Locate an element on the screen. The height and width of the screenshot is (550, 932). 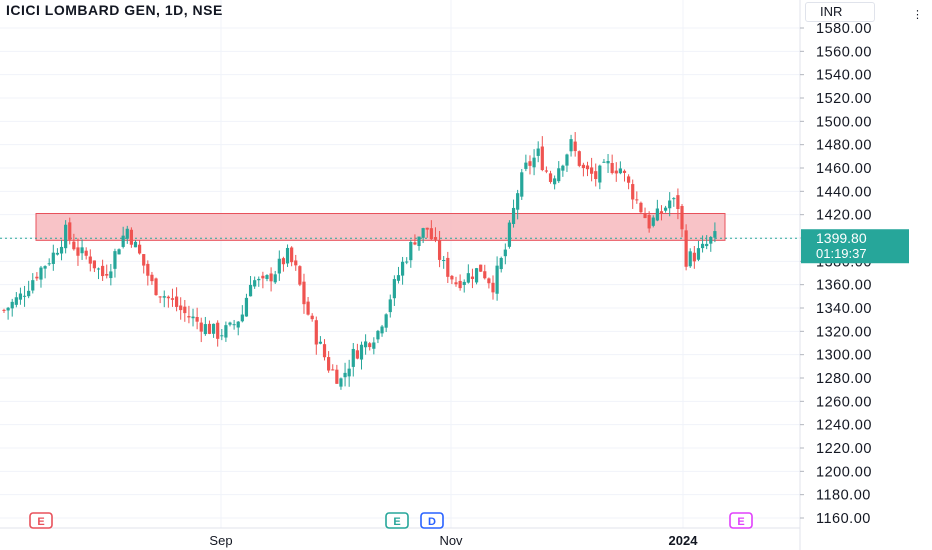
resistance-zone is located at coordinates (400, 227).